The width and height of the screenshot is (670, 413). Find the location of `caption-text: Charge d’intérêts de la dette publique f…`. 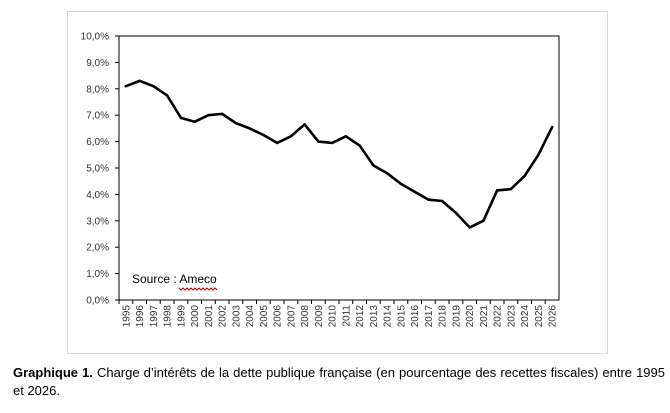

caption-text: Charge d’intérêts de la dette publique f… is located at coordinates (339, 381).